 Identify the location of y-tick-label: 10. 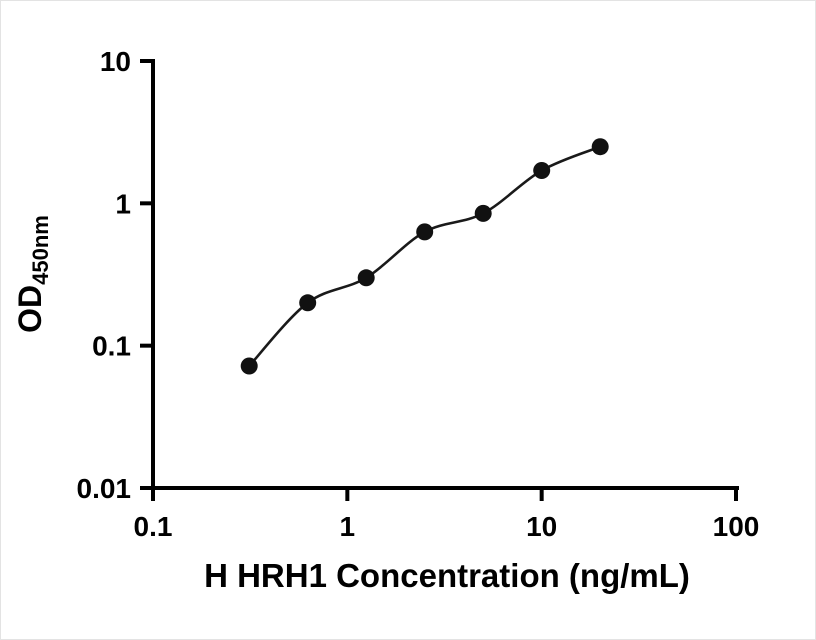
(115, 61).